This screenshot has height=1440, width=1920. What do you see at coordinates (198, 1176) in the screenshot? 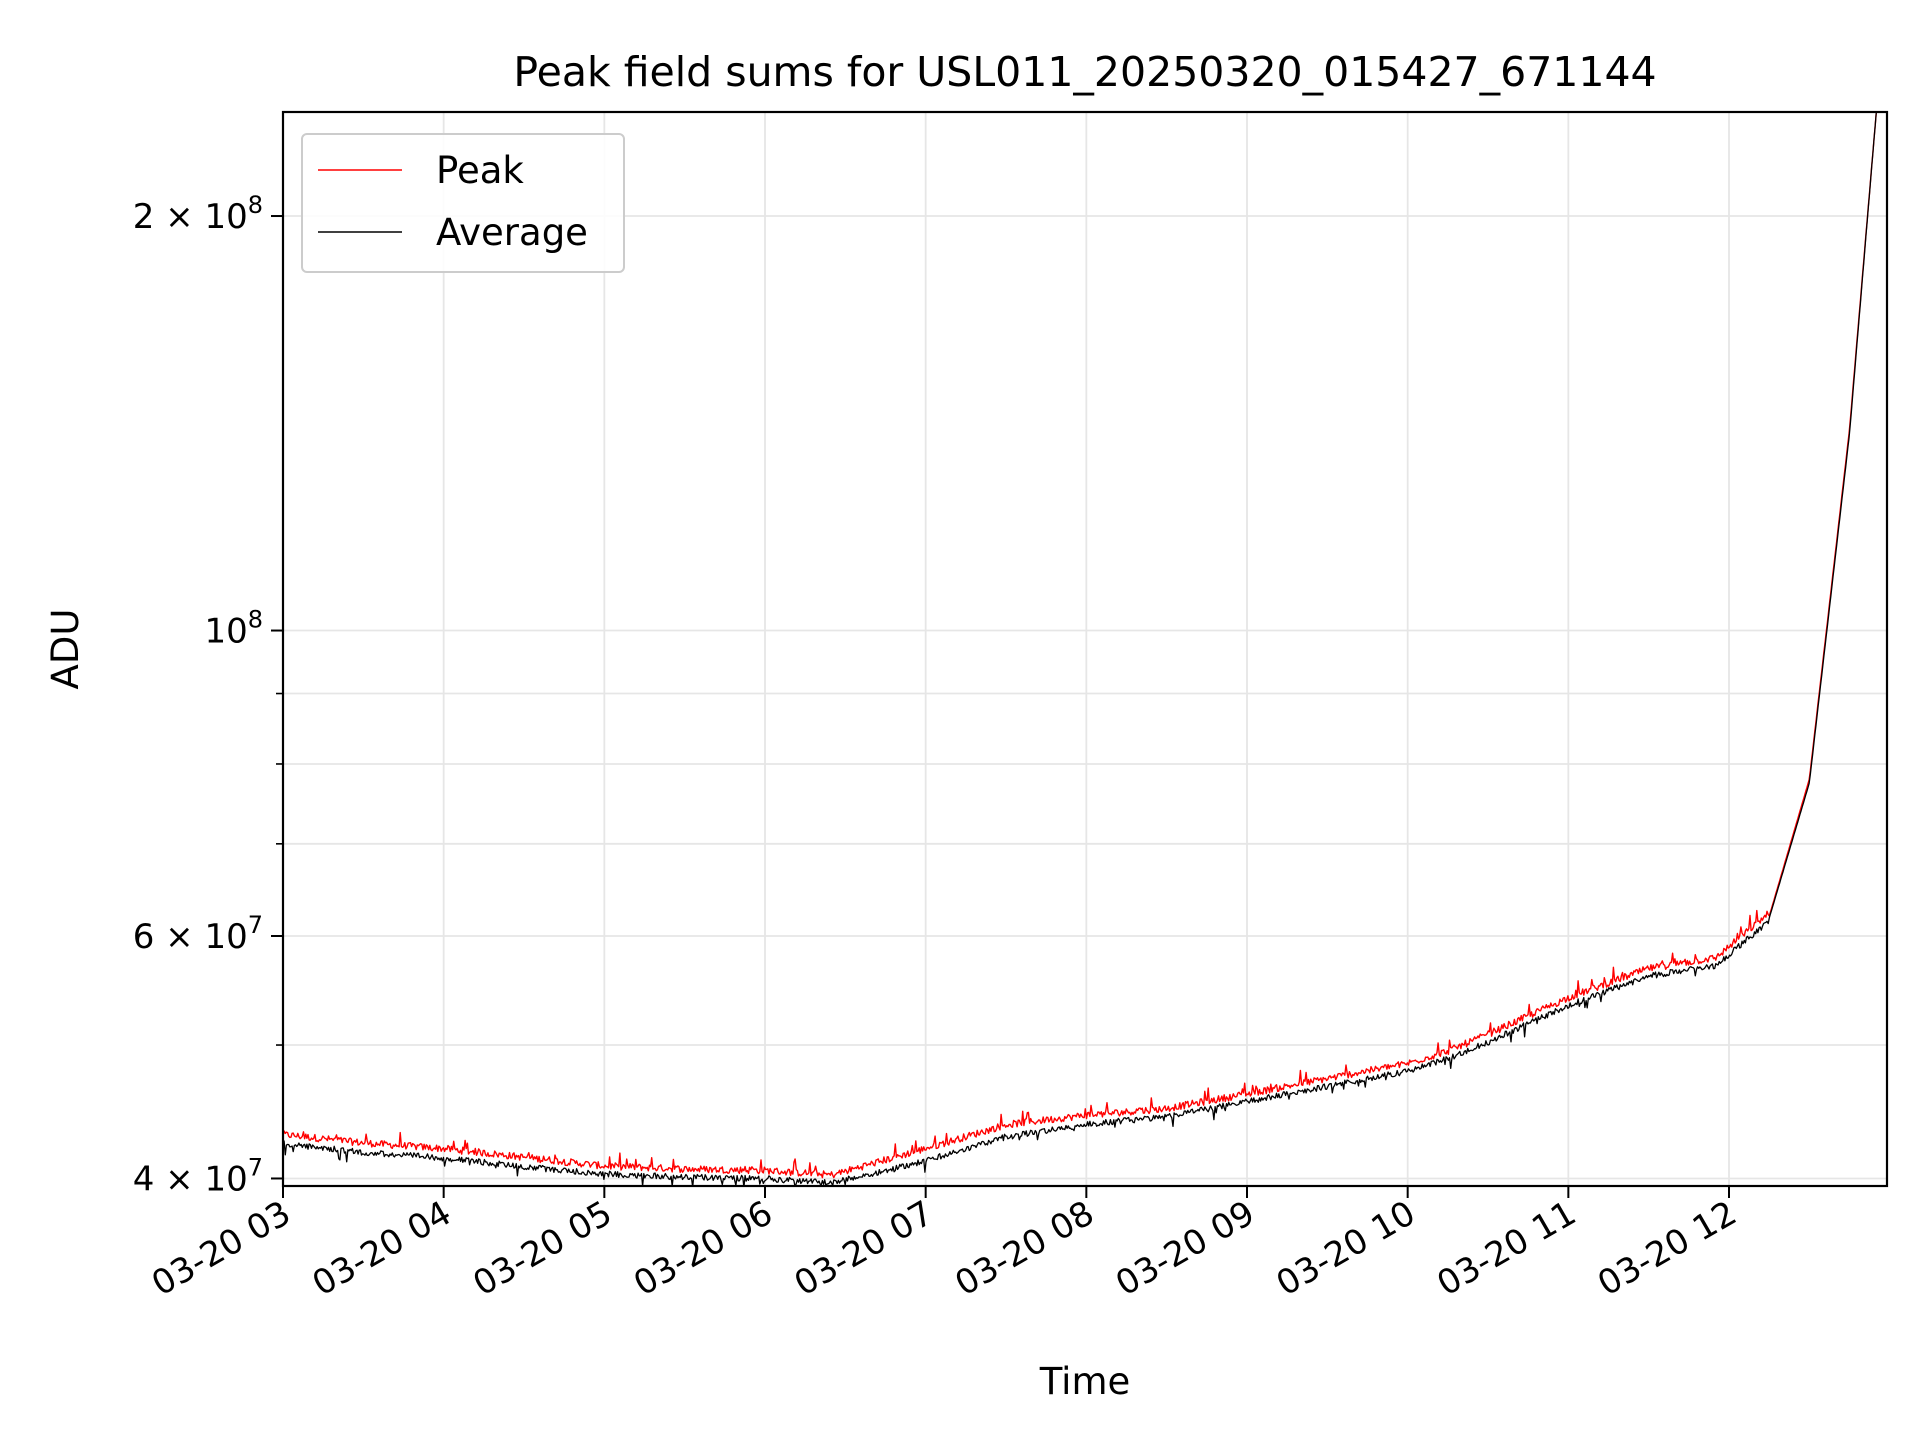
I see `y-tick-label: 4 × 107` at bounding box center [198, 1176].